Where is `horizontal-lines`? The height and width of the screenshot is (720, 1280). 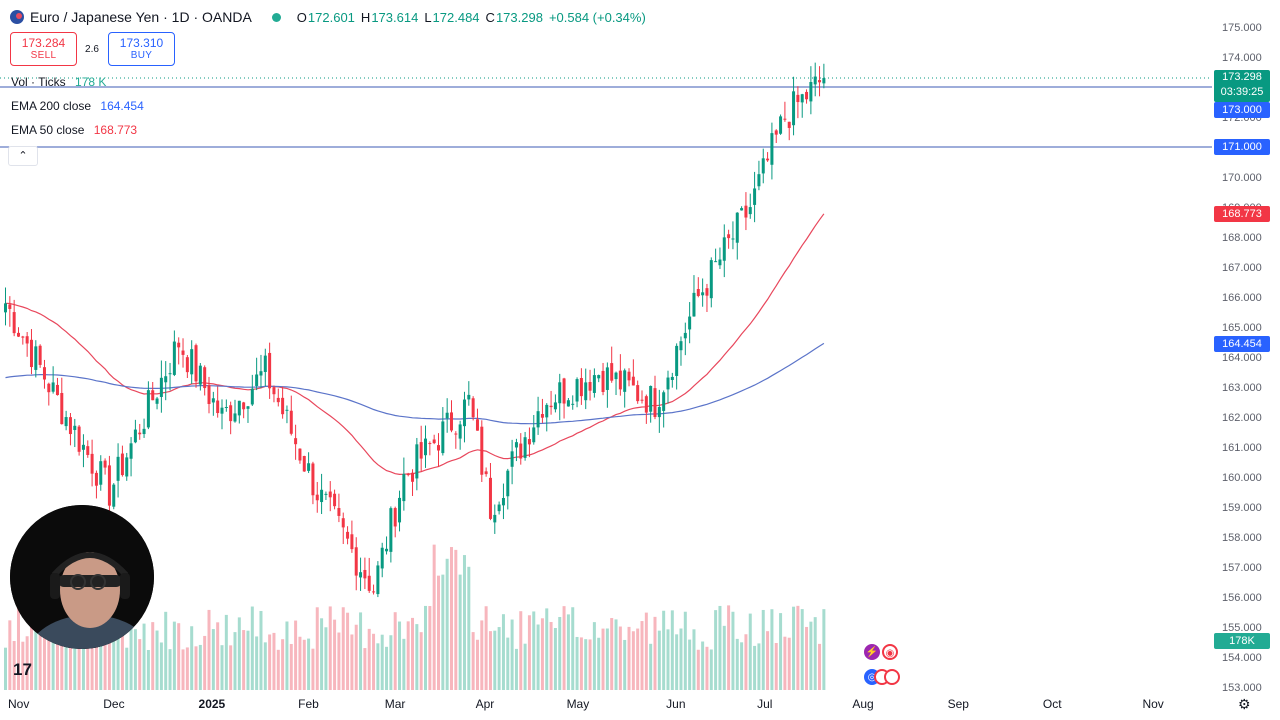
horizontal-lines is located at coordinates (606, 112).